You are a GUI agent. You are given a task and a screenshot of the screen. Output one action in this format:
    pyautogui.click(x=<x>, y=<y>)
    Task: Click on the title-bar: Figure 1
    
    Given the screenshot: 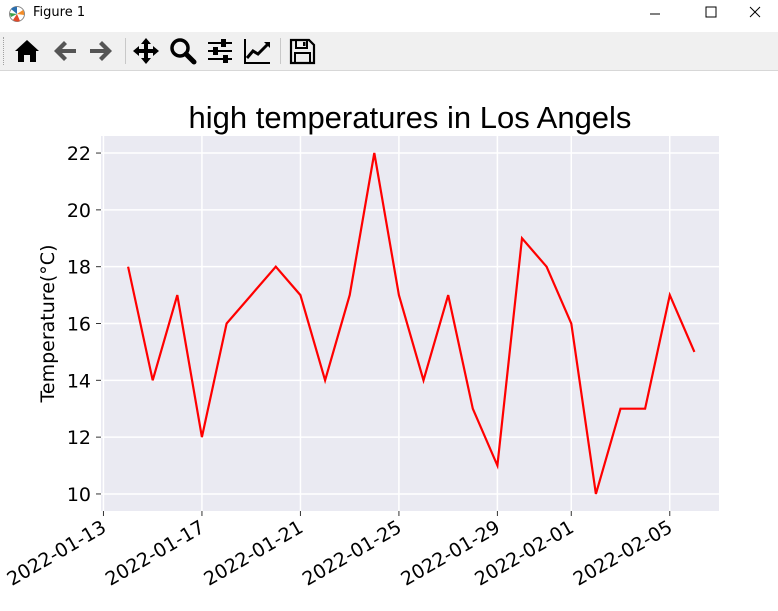 What is the action you would take?
    pyautogui.click(x=389, y=14)
    